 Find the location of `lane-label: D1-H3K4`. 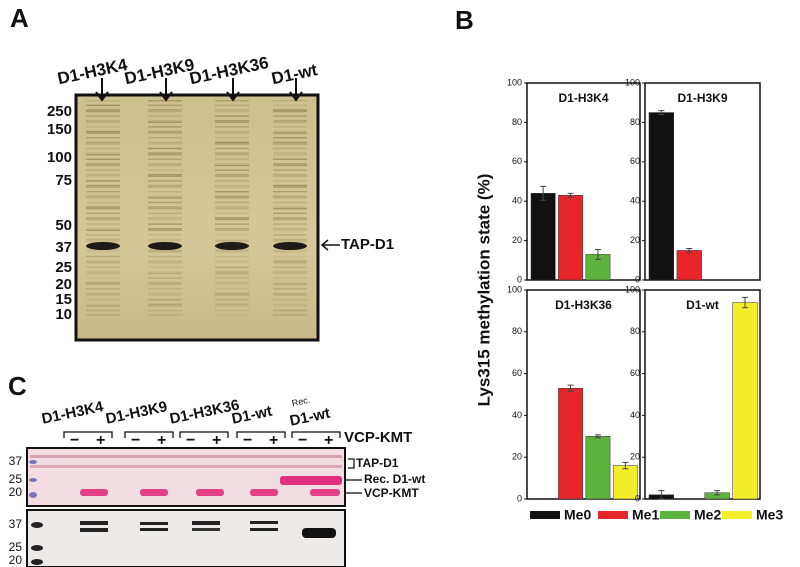

lane-label: D1-H3K4 is located at coordinates (93, 71).